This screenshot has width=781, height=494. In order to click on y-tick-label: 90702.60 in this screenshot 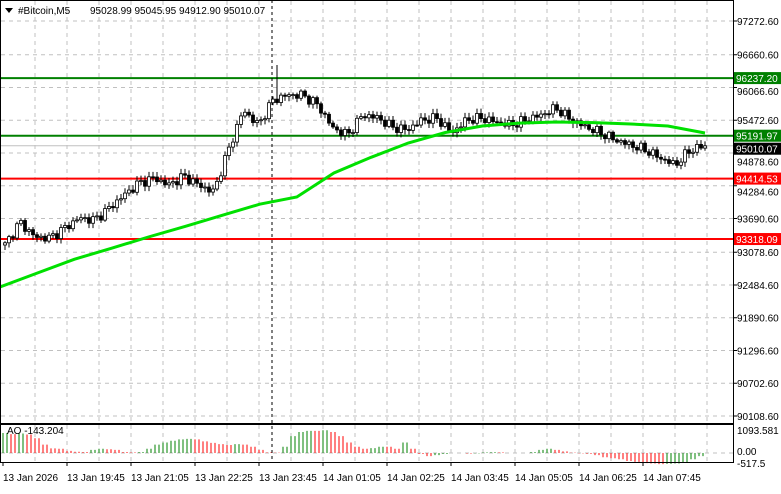, I will do `click(758, 384)`.